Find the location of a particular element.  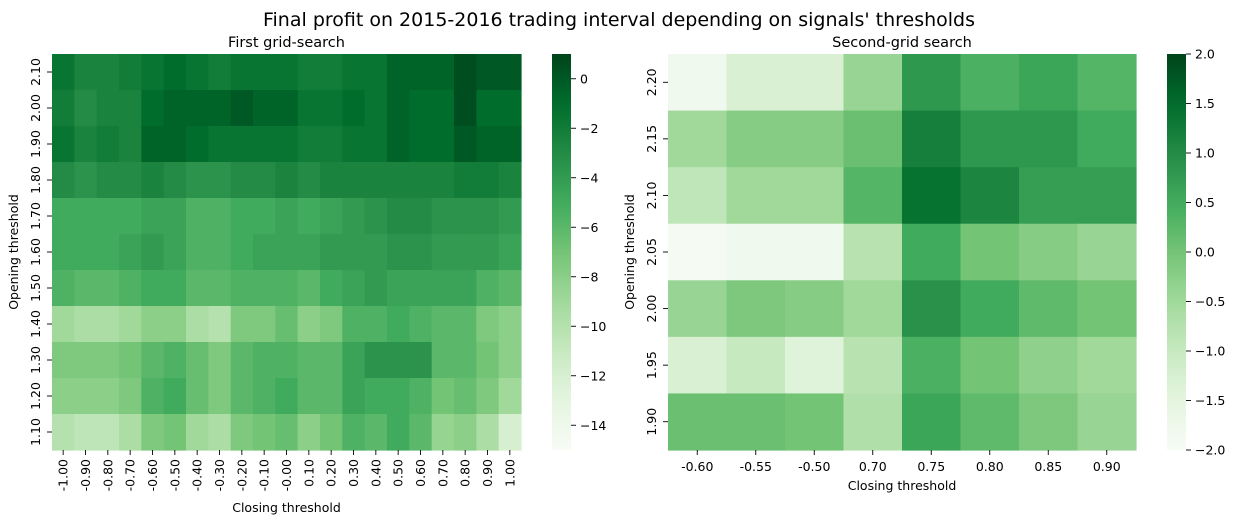

colorbar-tick-label: −1.0 is located at coordinates (1210, 351).